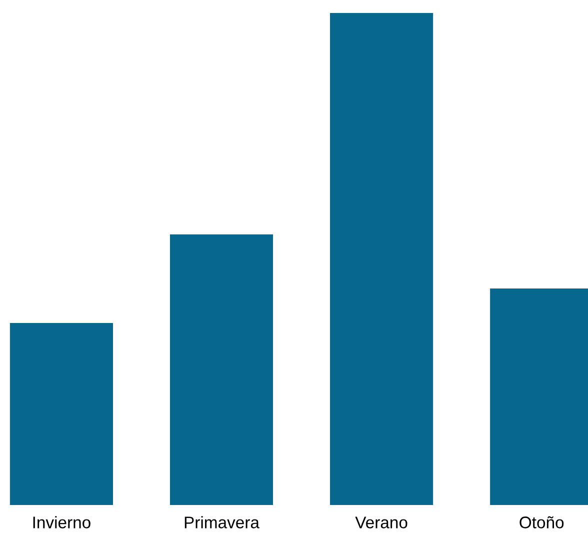 The width and height of the screenshot is (588, 540). What do you see at coordinates (61, 522) in the screenshot?
I see `x-tick-label: Invierno` at bounding box center [61, 522].